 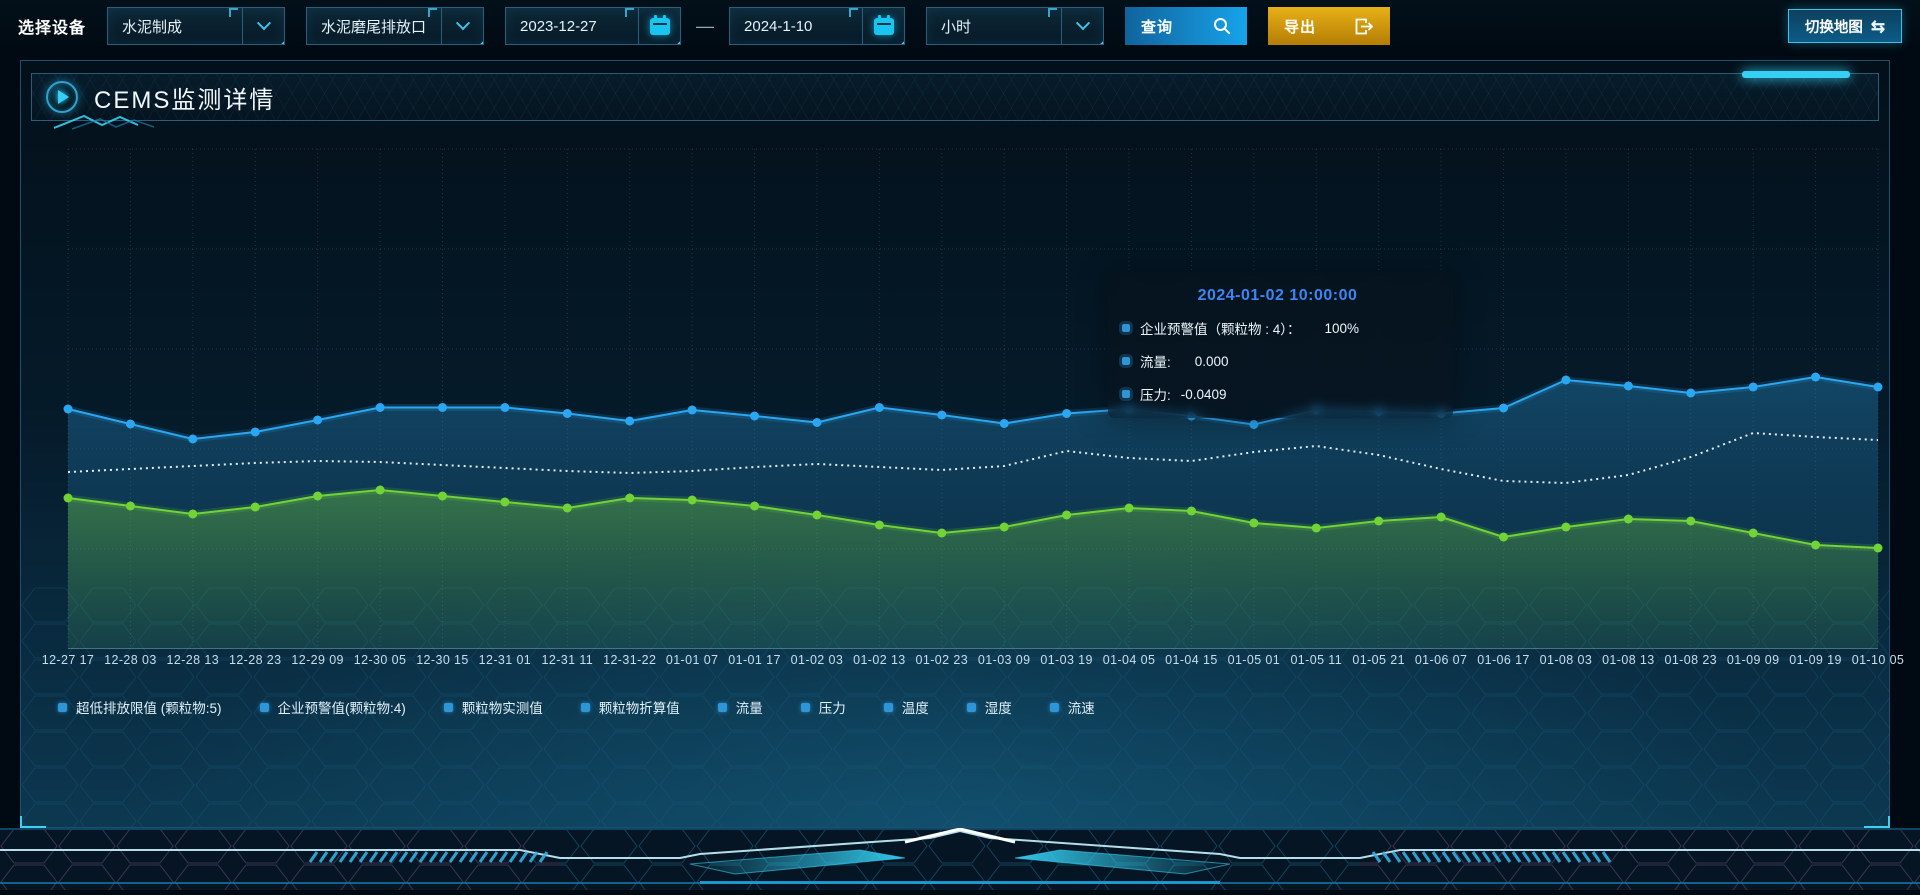 I want to click on interval-select: 小时, so click(x=1015, y=26).